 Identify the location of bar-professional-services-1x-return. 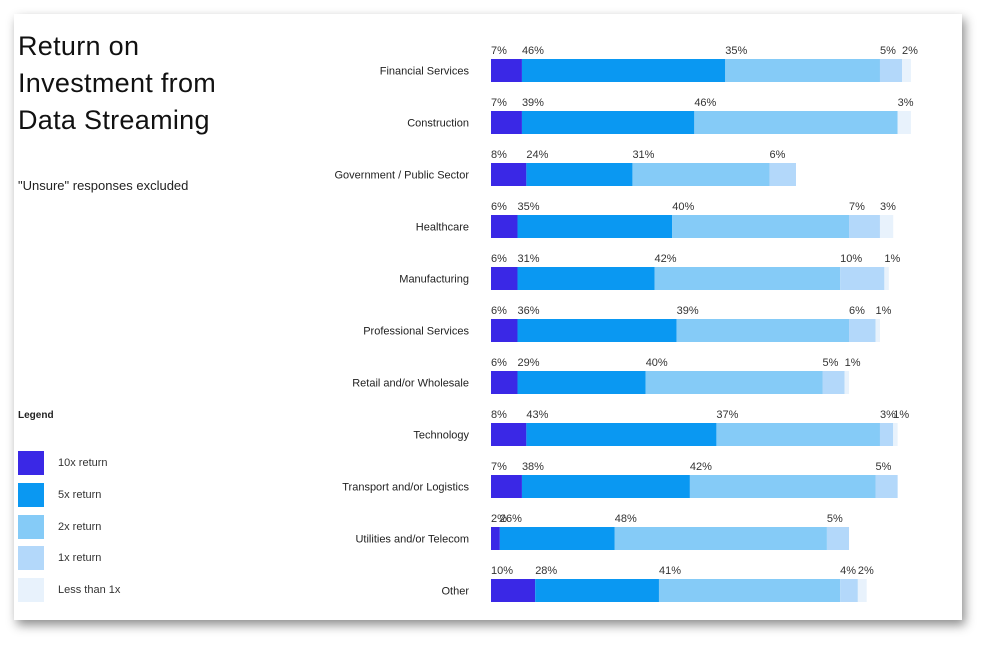
(862, 330).